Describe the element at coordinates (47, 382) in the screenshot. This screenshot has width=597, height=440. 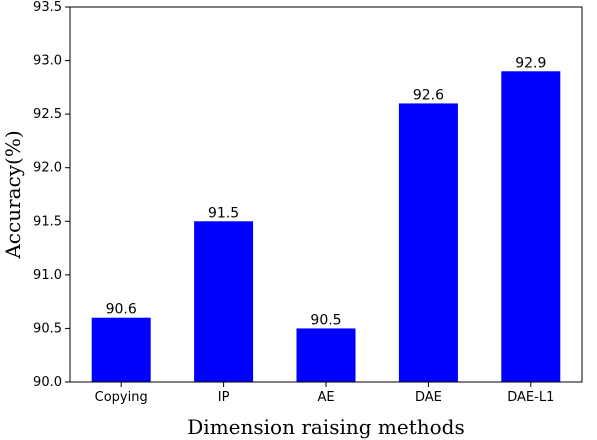
I see `y-tick-label: 90.0` at that location.